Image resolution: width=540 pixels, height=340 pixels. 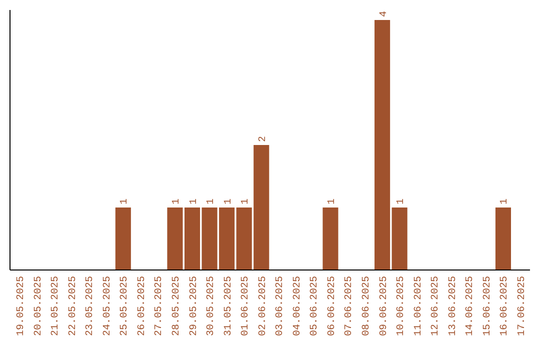 I want to click on x-tick-label: 23.05.2025, so click(x=90, y=306).